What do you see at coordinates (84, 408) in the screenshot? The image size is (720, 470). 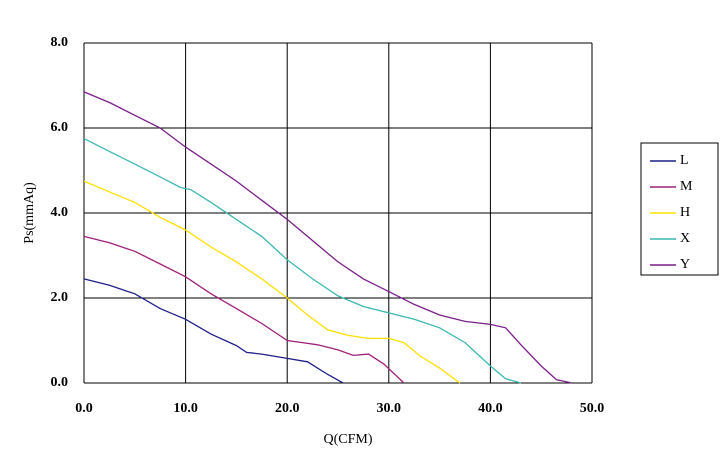 I see `x-tick-label: 0.0` at bounding box center [84, 408].